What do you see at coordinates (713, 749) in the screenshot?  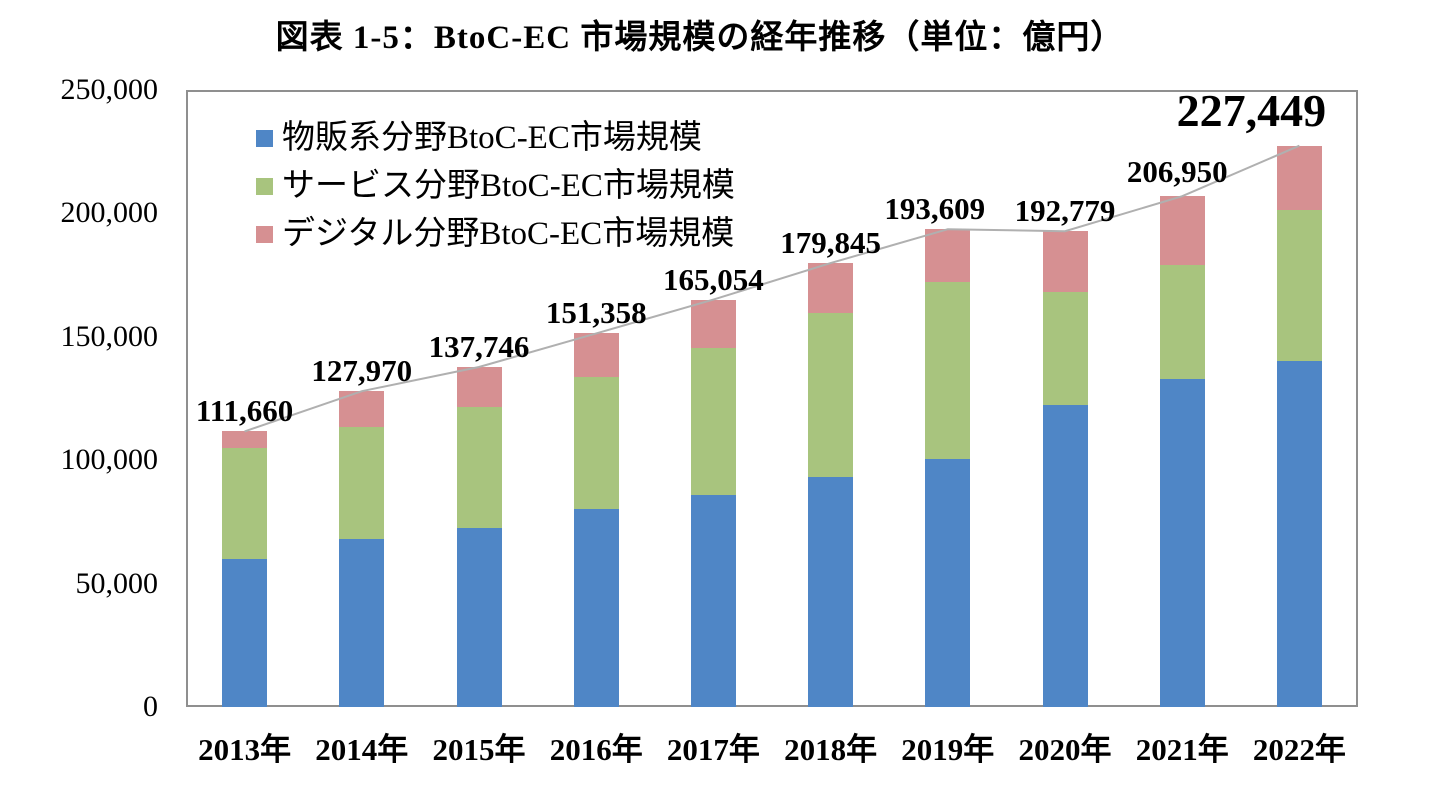 I see `x-tick-label-2017年: 2017年` at bounding box center [713, 749].